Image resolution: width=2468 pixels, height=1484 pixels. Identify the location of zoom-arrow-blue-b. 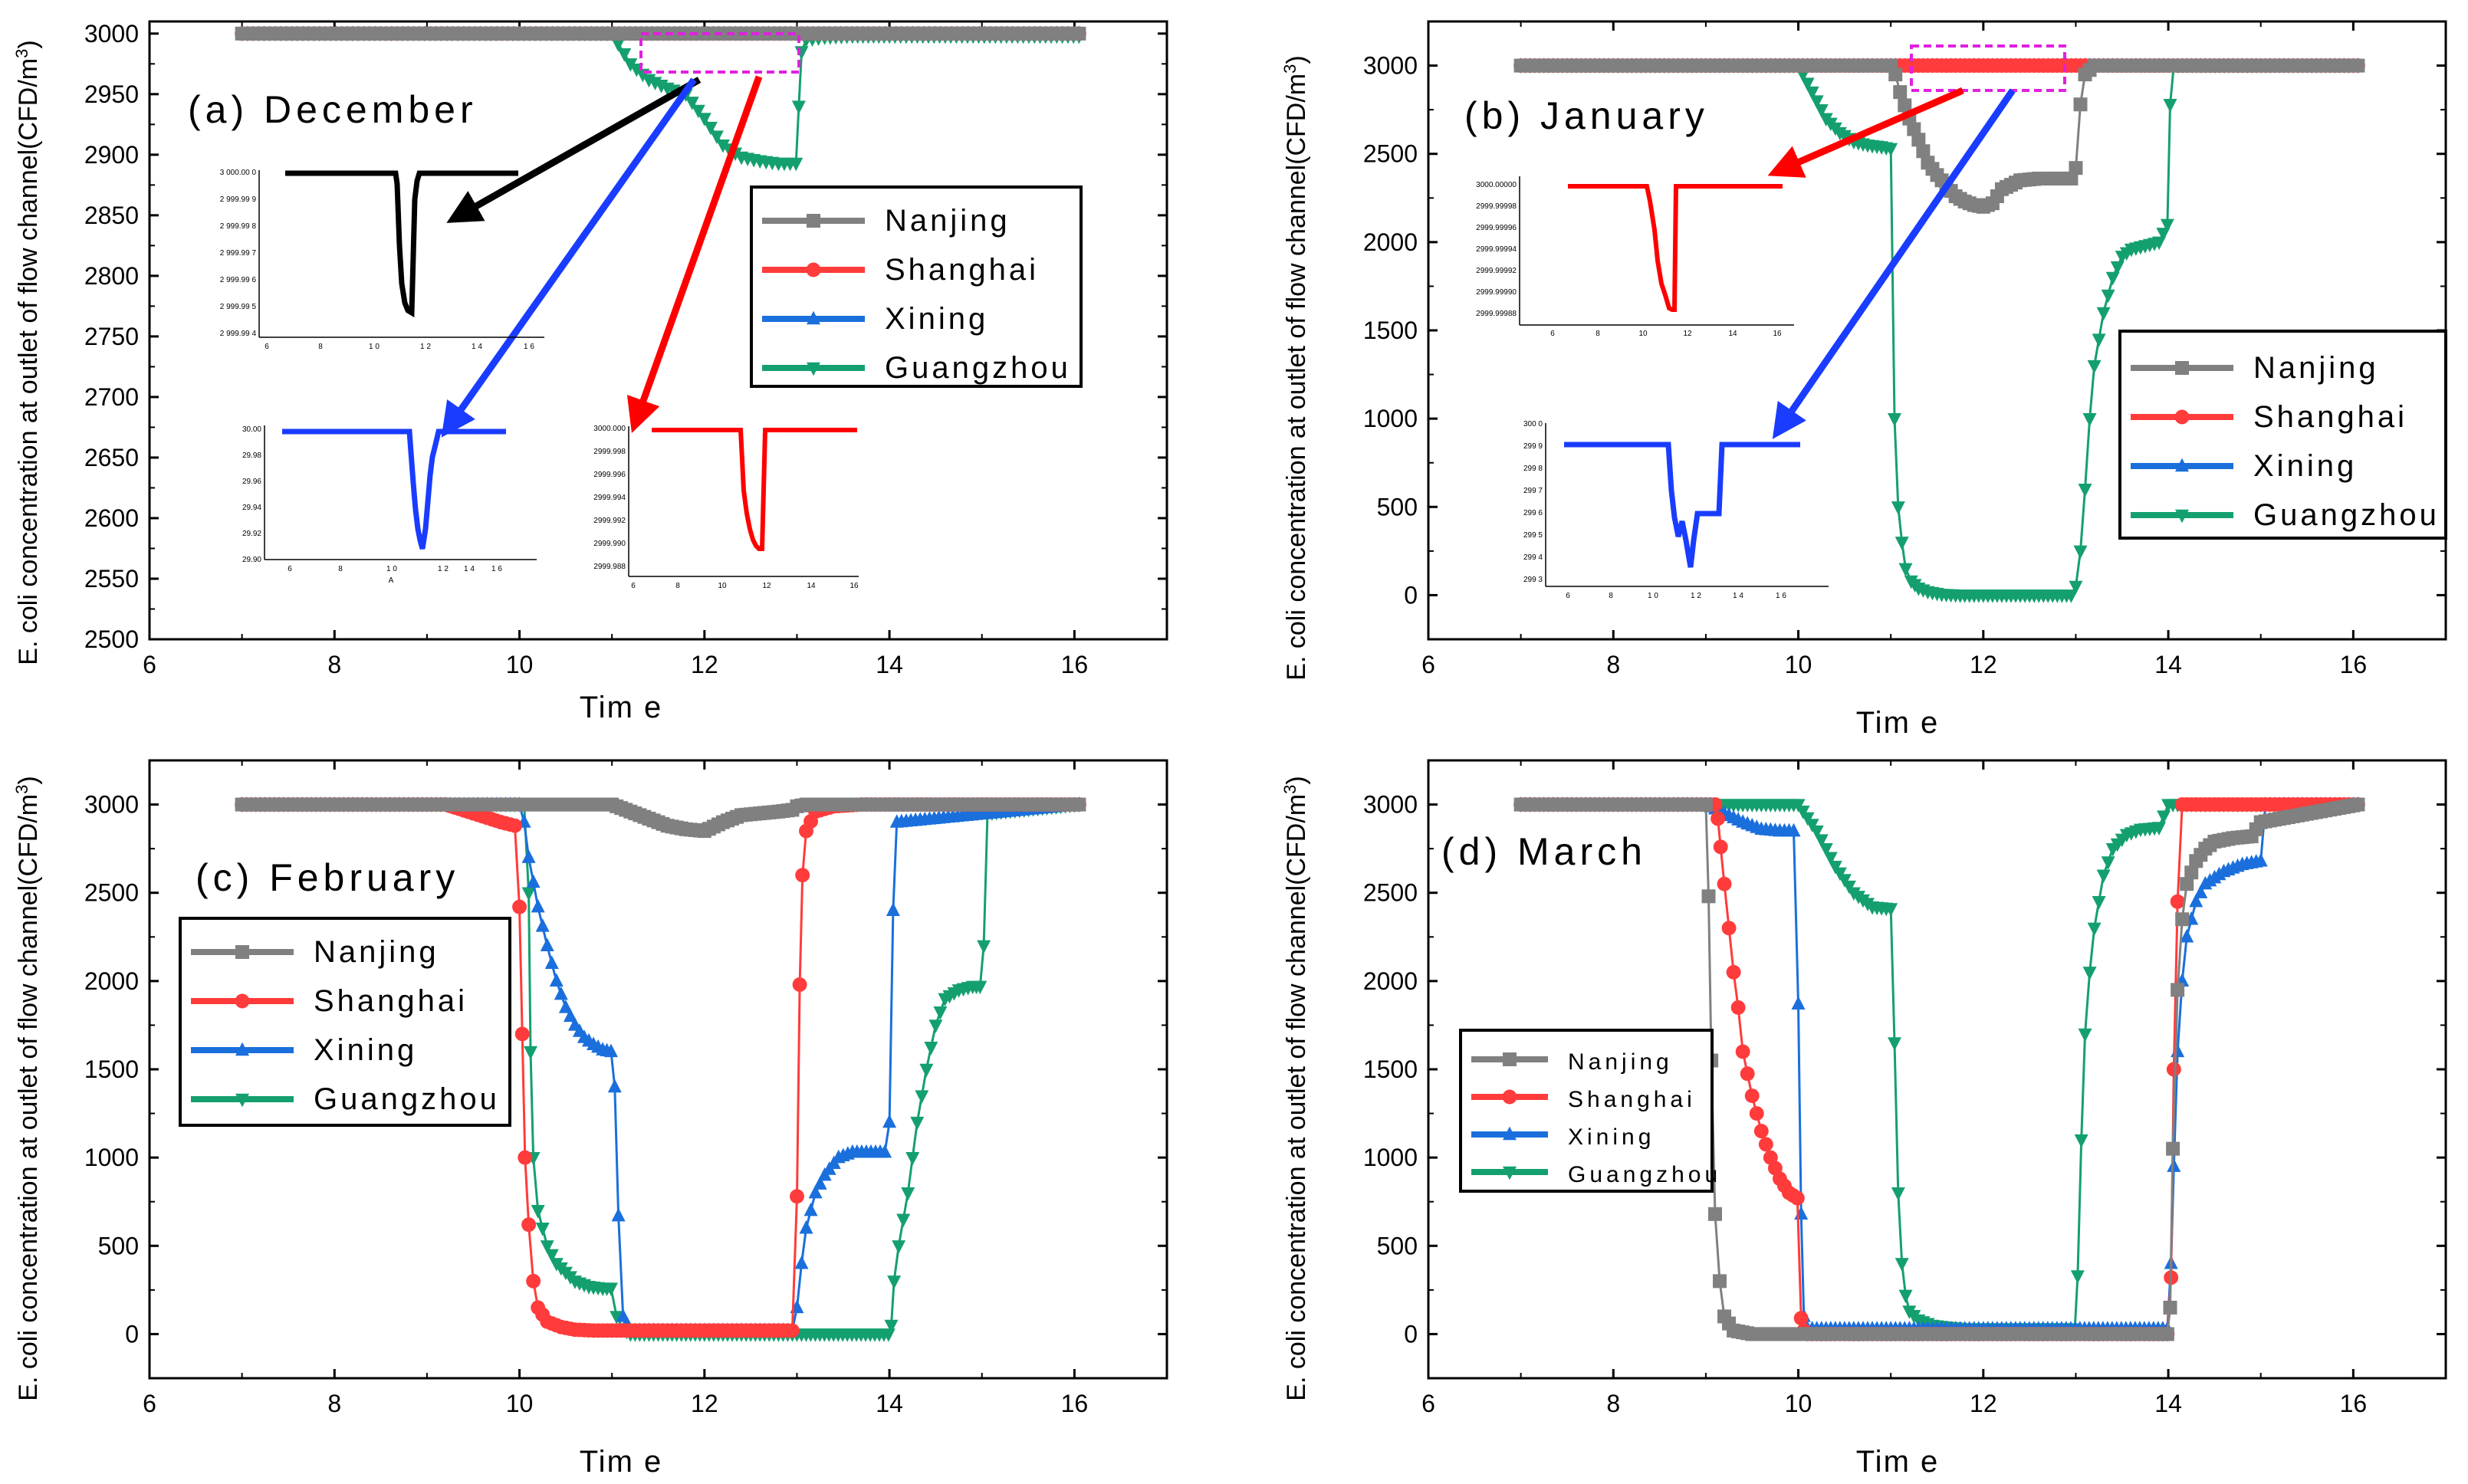
(1894, 263).